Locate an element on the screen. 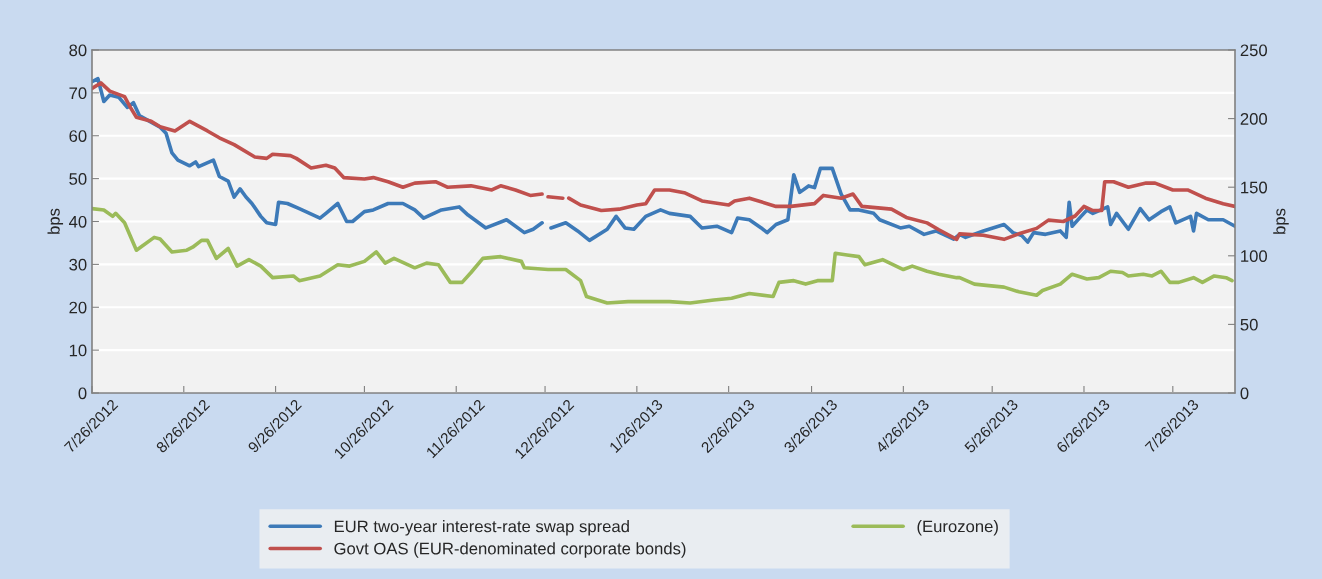  y-tick-label: 10 is located at coordinates (78, 350).